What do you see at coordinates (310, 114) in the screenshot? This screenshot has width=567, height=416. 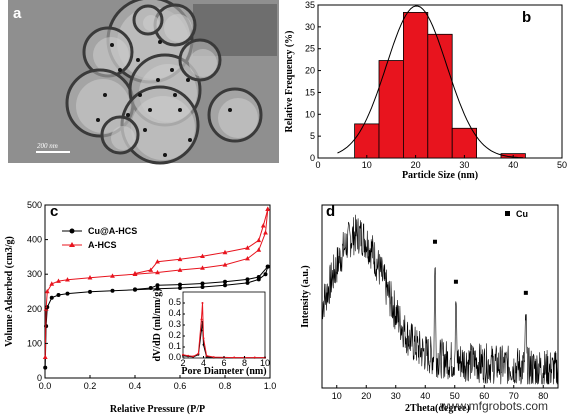 I see `y-tick-label: 10` at bounding box center [310, 114].